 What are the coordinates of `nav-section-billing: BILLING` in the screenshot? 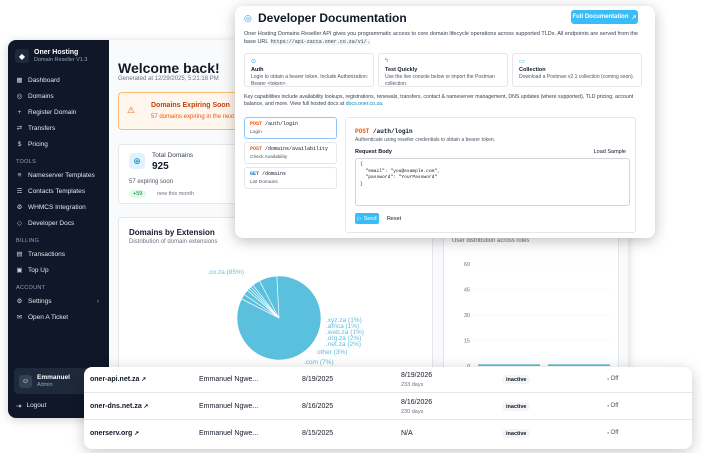 It's located at (28, 241).